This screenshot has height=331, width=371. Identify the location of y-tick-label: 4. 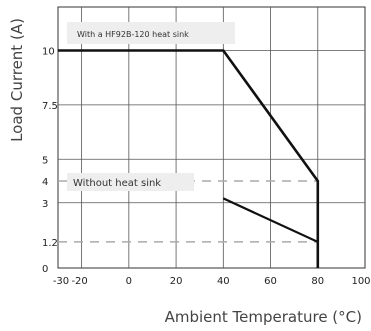
(45, 182).